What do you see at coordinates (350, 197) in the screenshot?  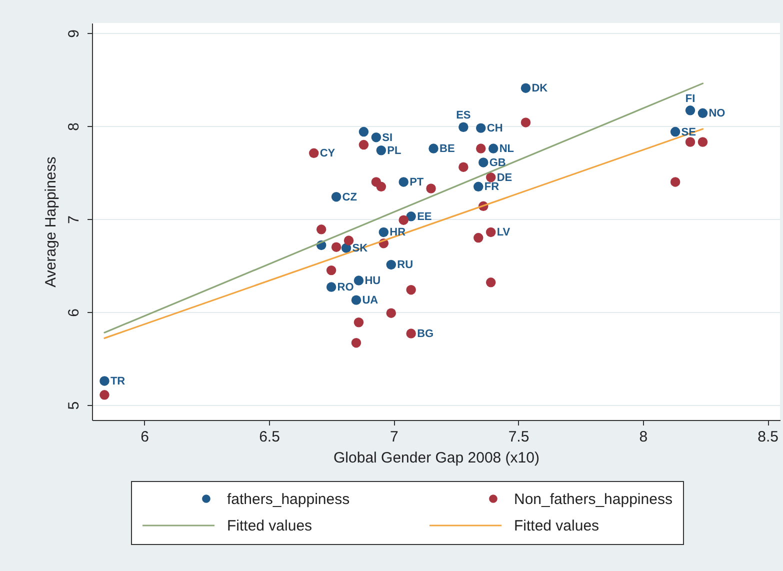 I see `annotation: CZ` at bounding box center [350, 197].